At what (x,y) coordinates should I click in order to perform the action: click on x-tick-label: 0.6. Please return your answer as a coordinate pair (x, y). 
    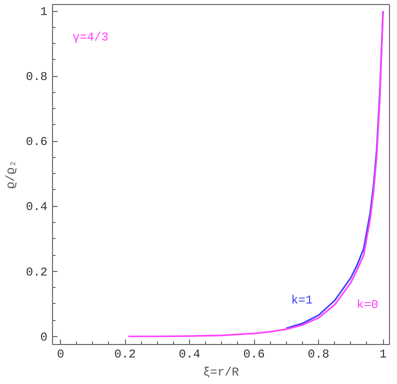
    Looking at the image, I should click on (254, 355).